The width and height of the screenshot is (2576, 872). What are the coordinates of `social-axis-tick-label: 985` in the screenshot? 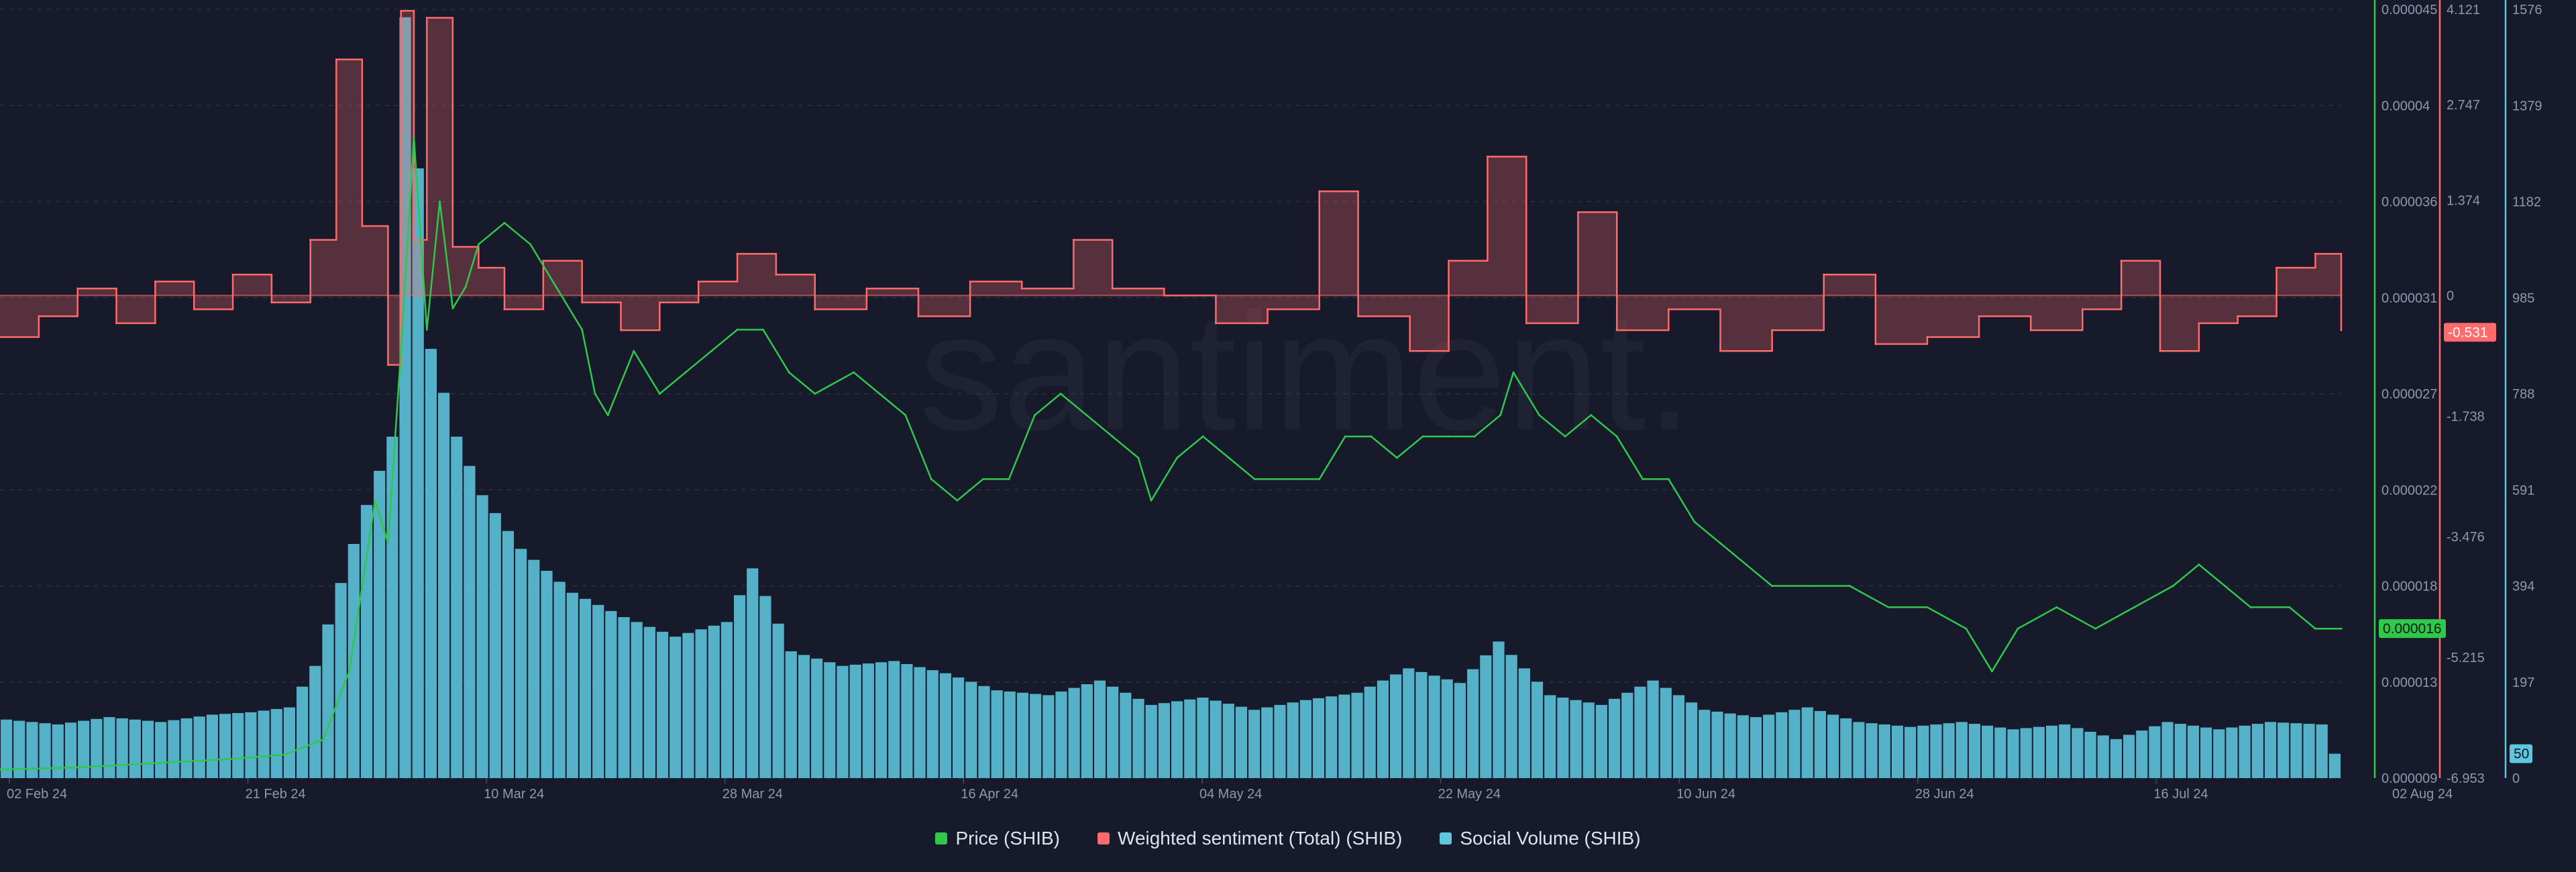 It's located at (2523, 298).